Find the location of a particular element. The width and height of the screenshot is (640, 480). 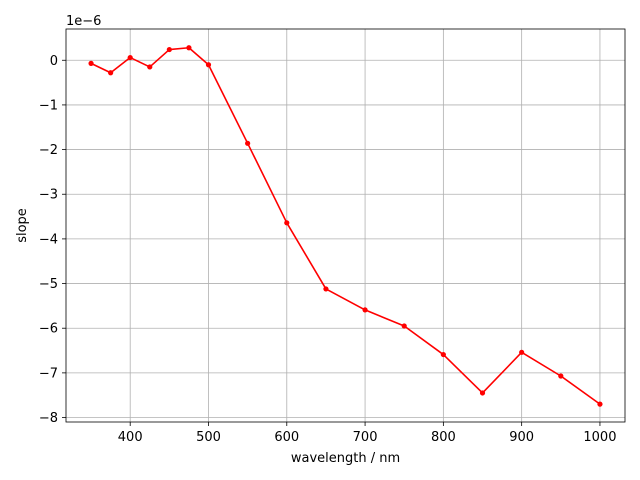

x-axis-label: wavelength / nm is located at coordinates (345, 458).